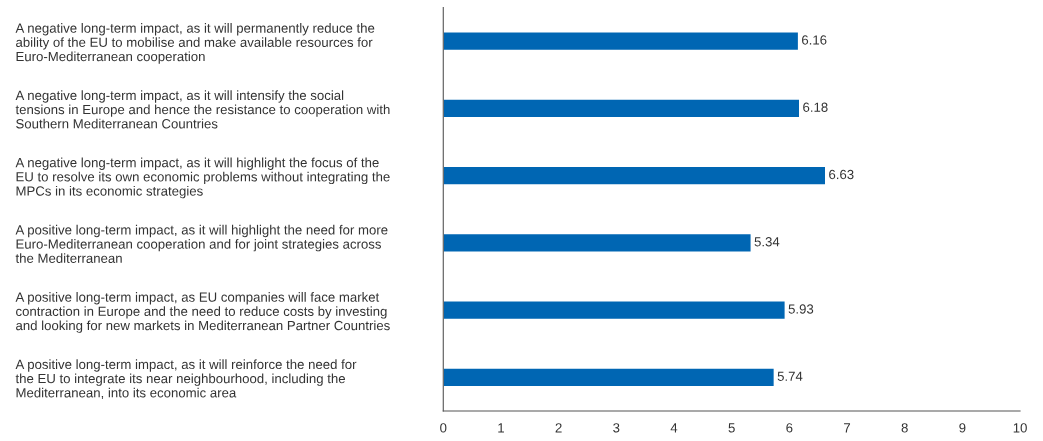  What do you see at coordinates (904, 428) in the screenshot?
I see `x-tick-label: 8` at bounding box center [904, 428].